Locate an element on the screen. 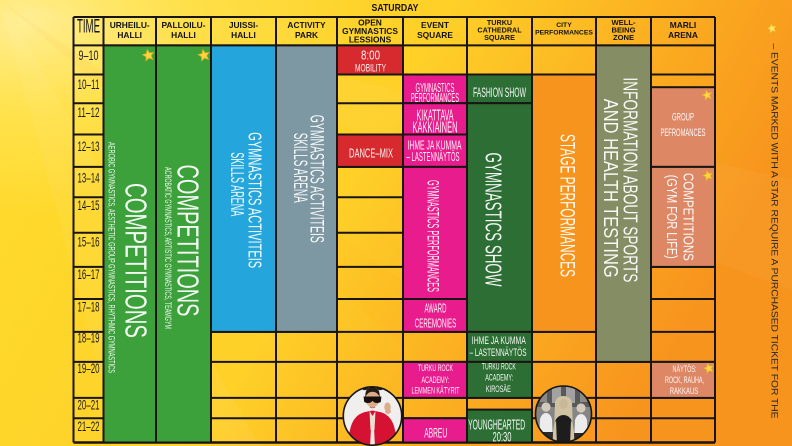 The width and height of the screenshot is (792, 446). svg-text: CEREMONIES is located at coordinates (436, 323).